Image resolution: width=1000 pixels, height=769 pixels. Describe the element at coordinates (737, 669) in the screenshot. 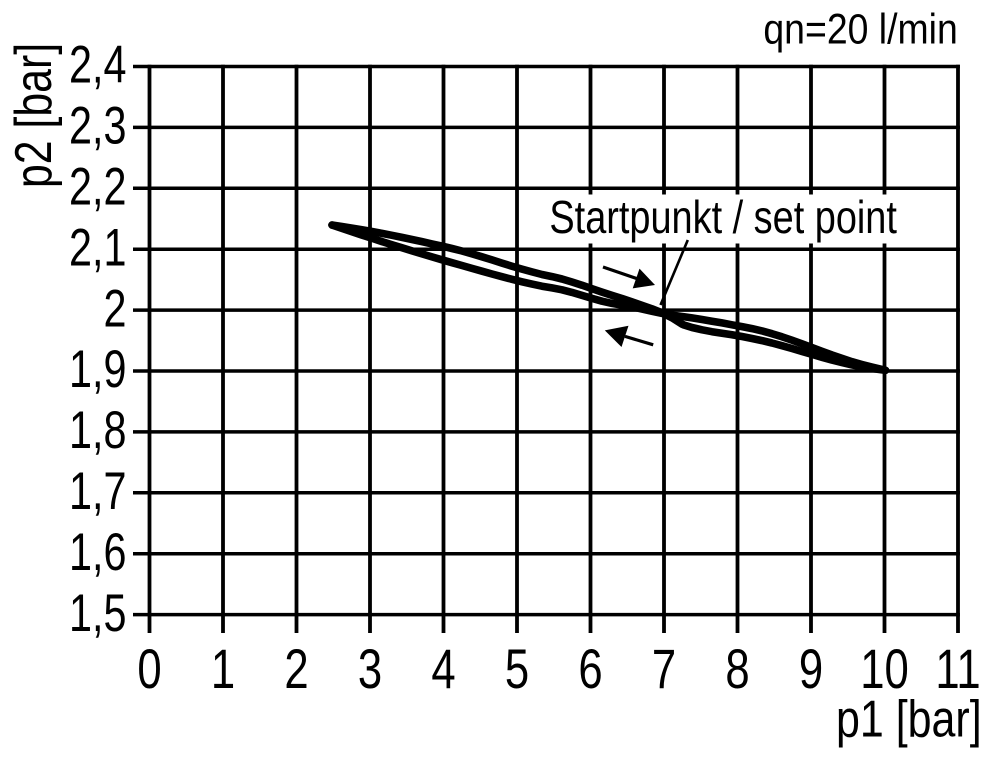

I see `svg-text: 8` at that location.